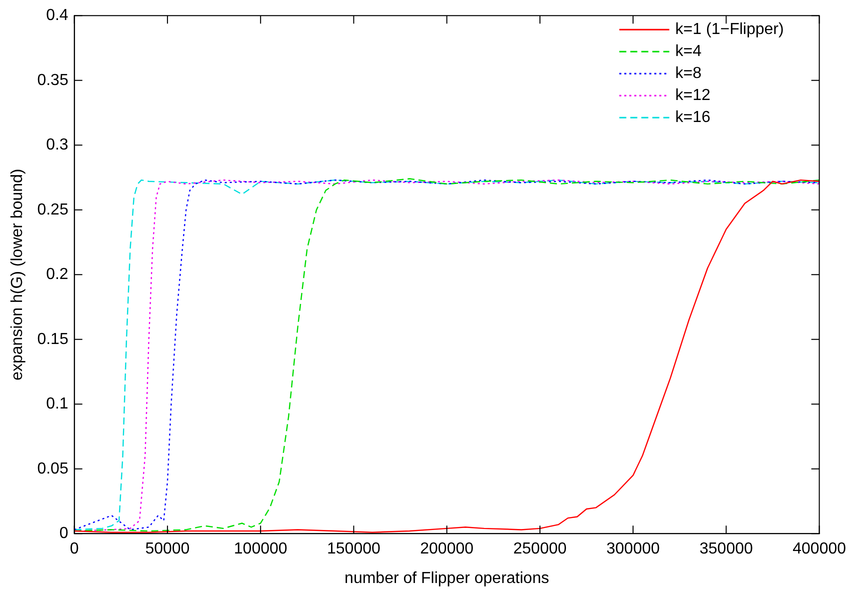 The height and width of the screenshot is (596, 852). Describe the element at coordinates (52, 209) in the screenshot. I see `y-tick-label: 0.25` at that location.